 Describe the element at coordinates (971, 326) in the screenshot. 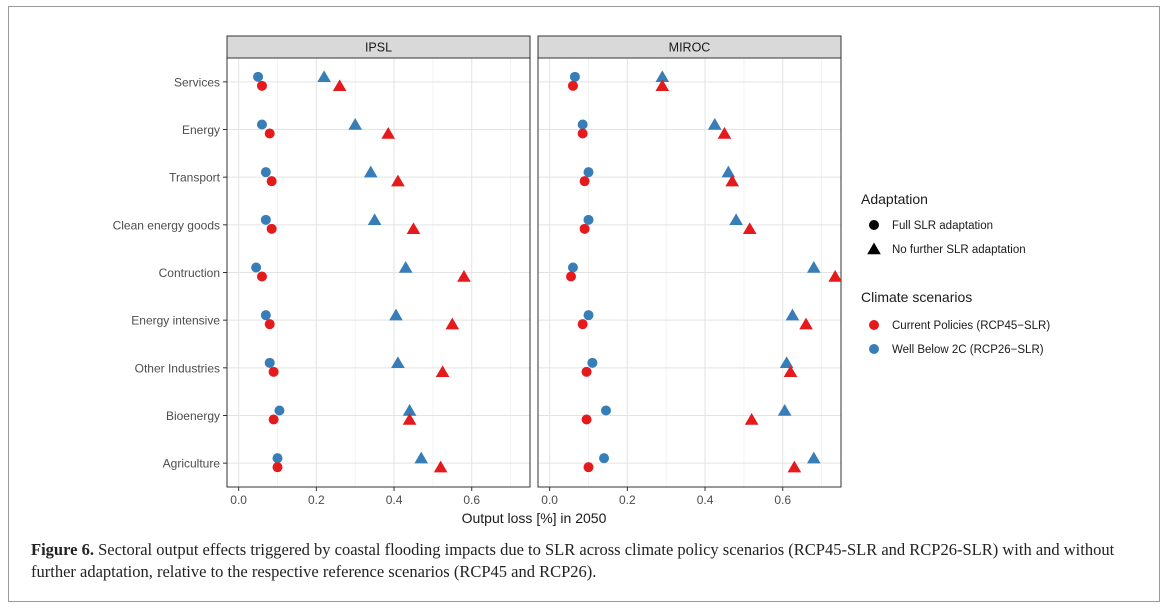

I see `legend-label-current-policies-rcp45-slr: Current Policies (RCP45−SLR)` at that location.